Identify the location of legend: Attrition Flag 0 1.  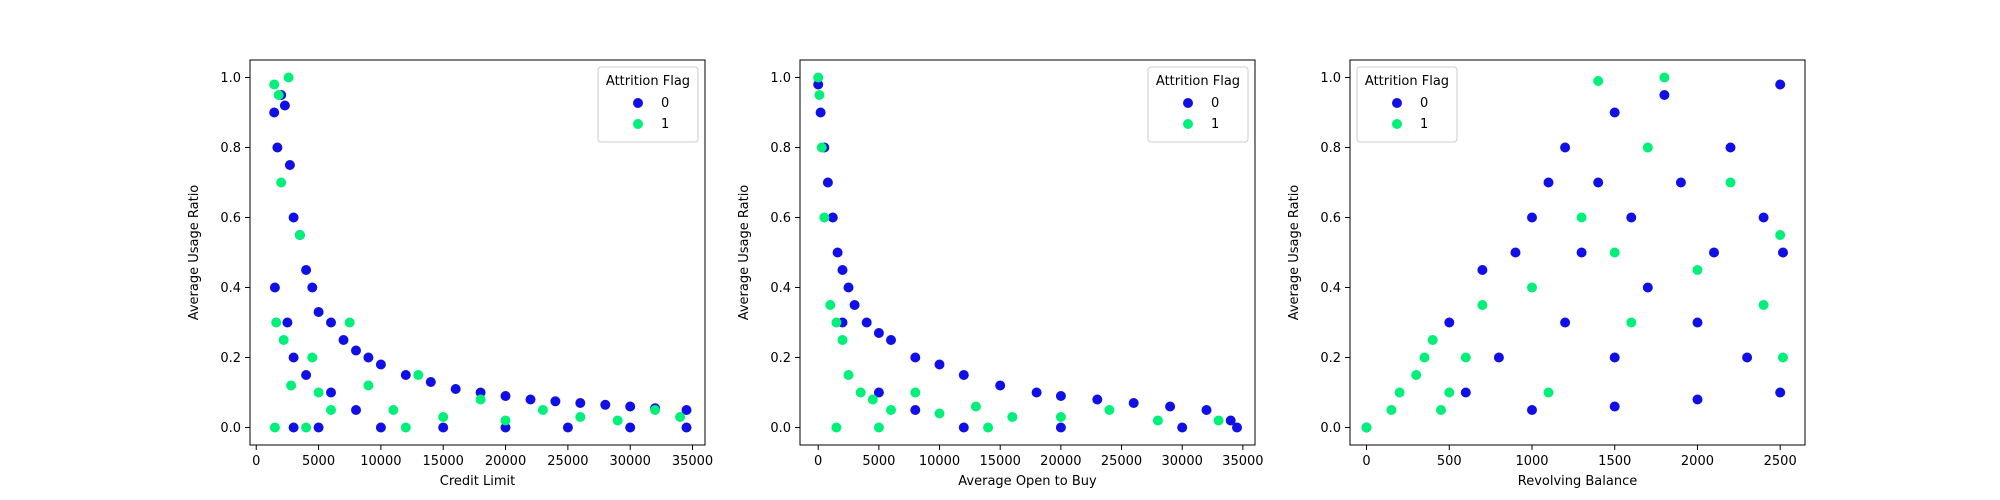
(648, 104).